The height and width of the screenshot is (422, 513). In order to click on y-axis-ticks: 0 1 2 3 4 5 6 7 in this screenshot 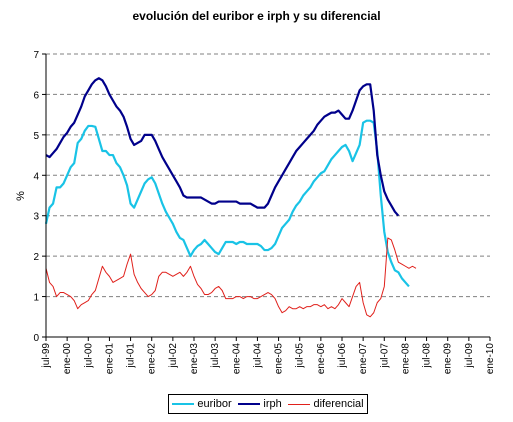, I will do `click(39, 197)`.